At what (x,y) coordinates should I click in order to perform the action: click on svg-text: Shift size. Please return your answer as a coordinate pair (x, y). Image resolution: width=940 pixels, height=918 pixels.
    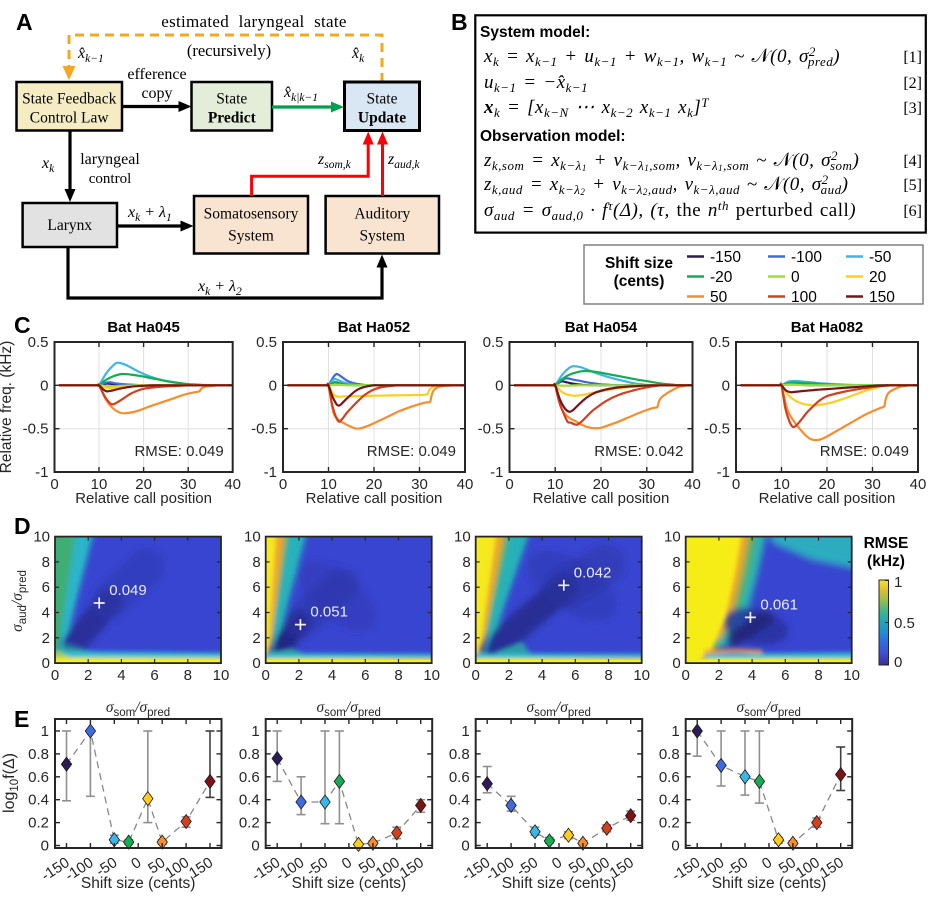
    Looking at the image, I should click on (639, 263).